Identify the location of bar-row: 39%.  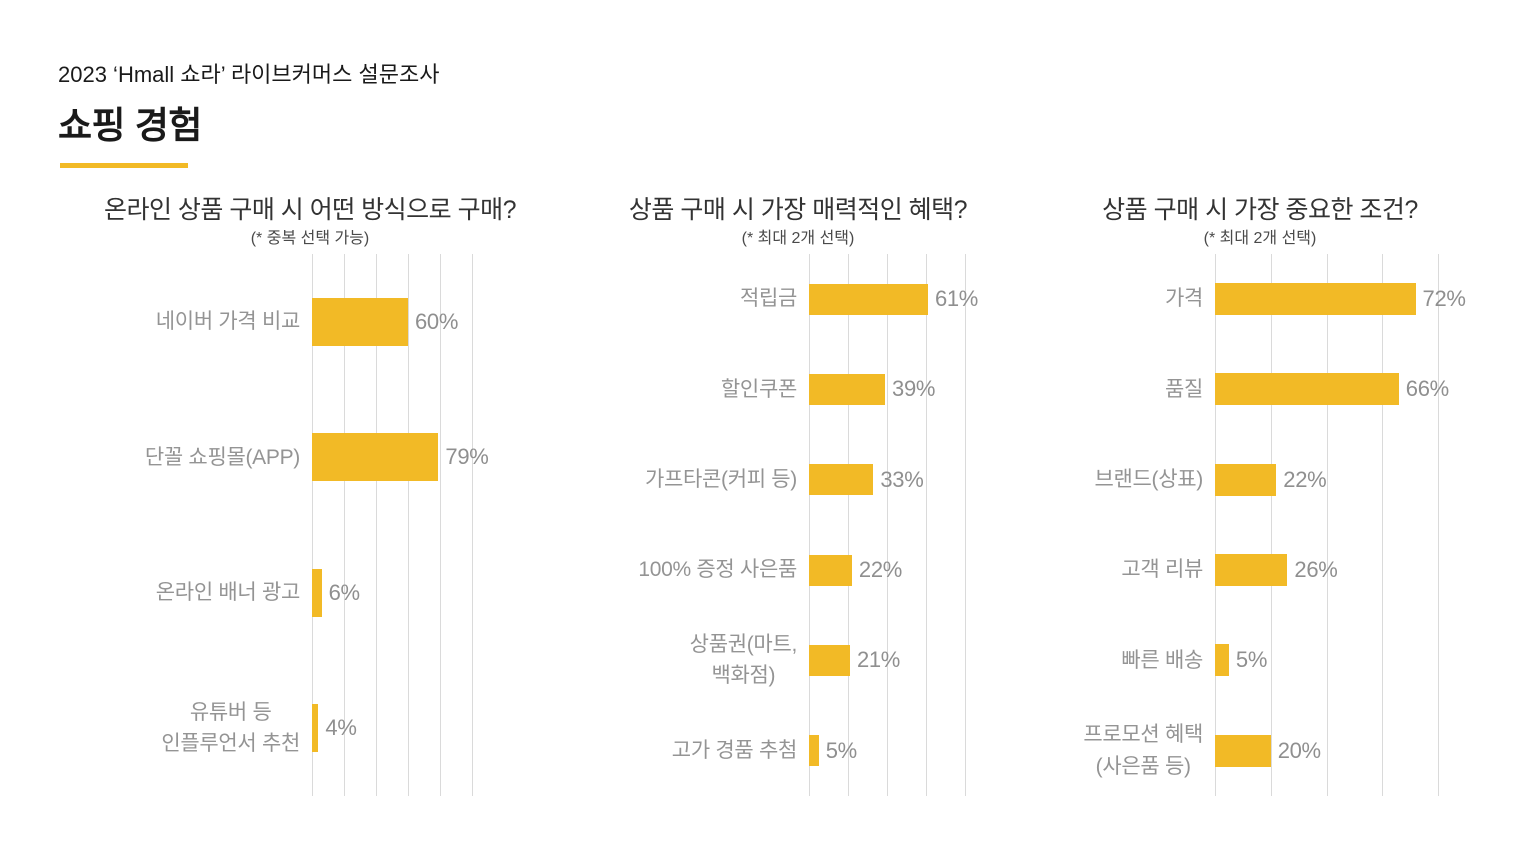
(928, 389).